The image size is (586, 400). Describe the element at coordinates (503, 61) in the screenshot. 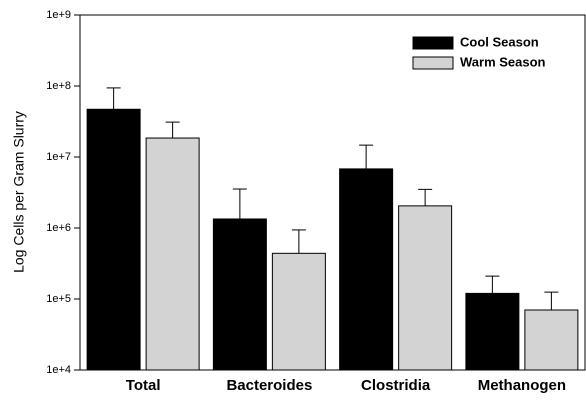

I see `legend-label: Warm Season` at that location.